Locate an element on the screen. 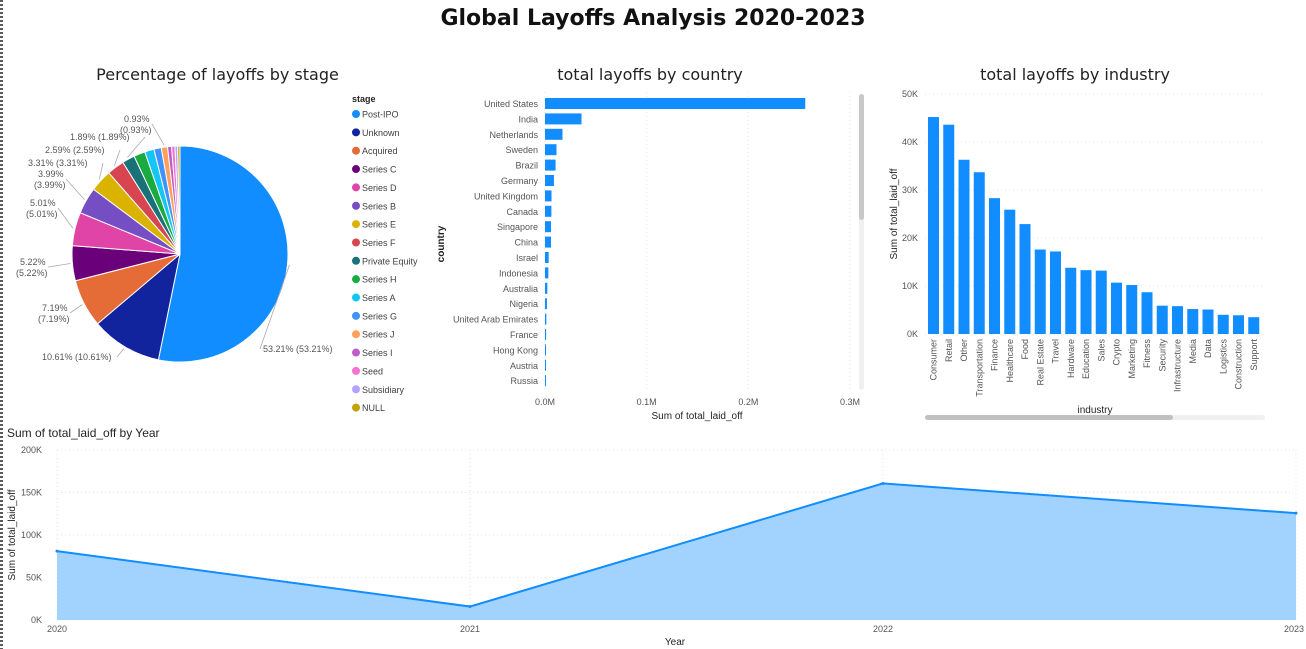  legend-item: Series F is located at coordinates (374, 243).